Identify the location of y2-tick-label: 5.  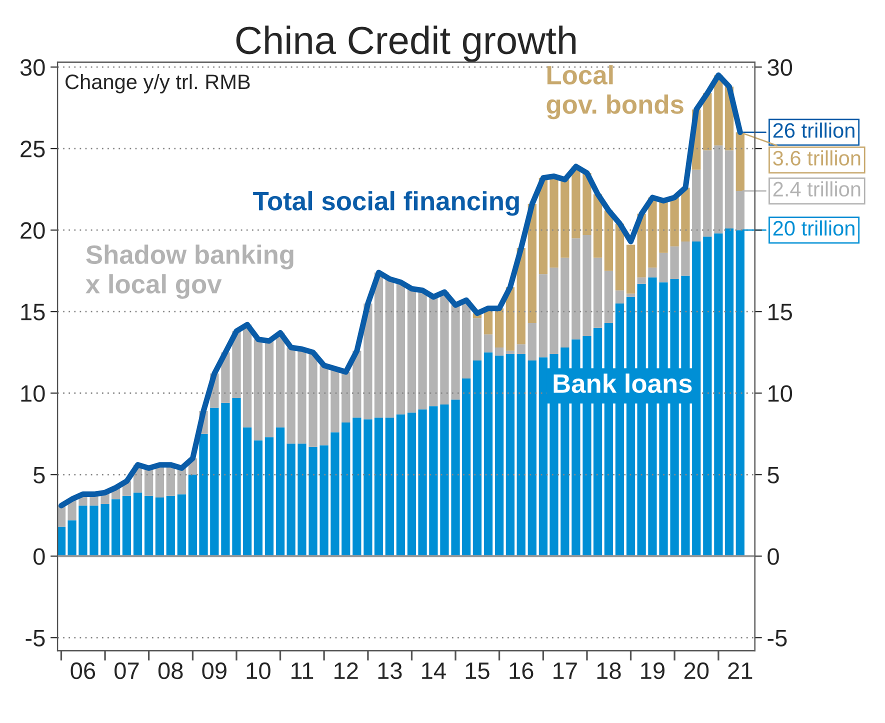
(773, 475).